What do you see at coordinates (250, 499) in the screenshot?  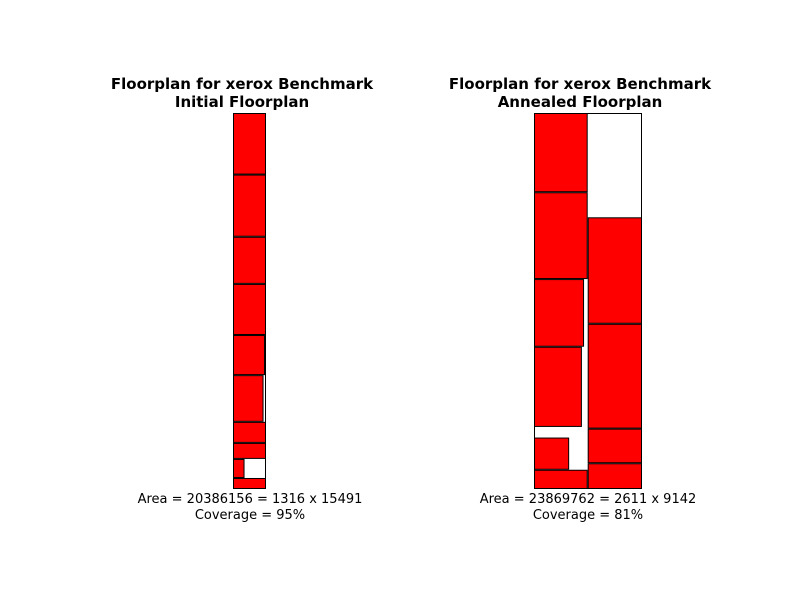 I see `initial-area-label: Area = 20386156 = 1316 x 15491` at bounding box center [250, 499].